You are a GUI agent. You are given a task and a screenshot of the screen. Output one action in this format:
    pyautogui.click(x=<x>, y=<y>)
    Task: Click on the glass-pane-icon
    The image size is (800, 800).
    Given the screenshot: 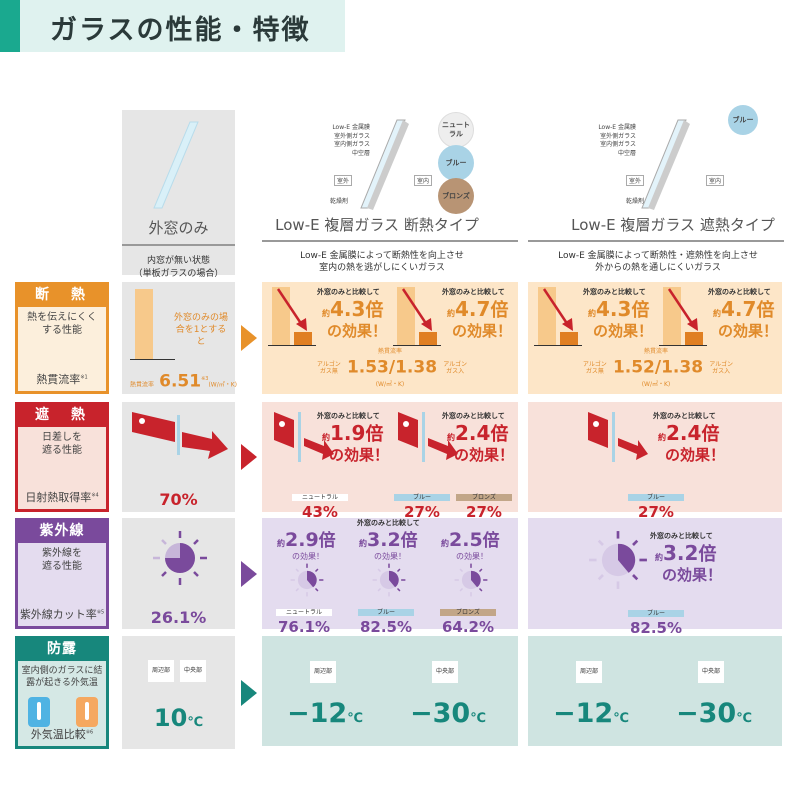 What is the action you would take?
    pyautogui.click(x=176, y=165)
    